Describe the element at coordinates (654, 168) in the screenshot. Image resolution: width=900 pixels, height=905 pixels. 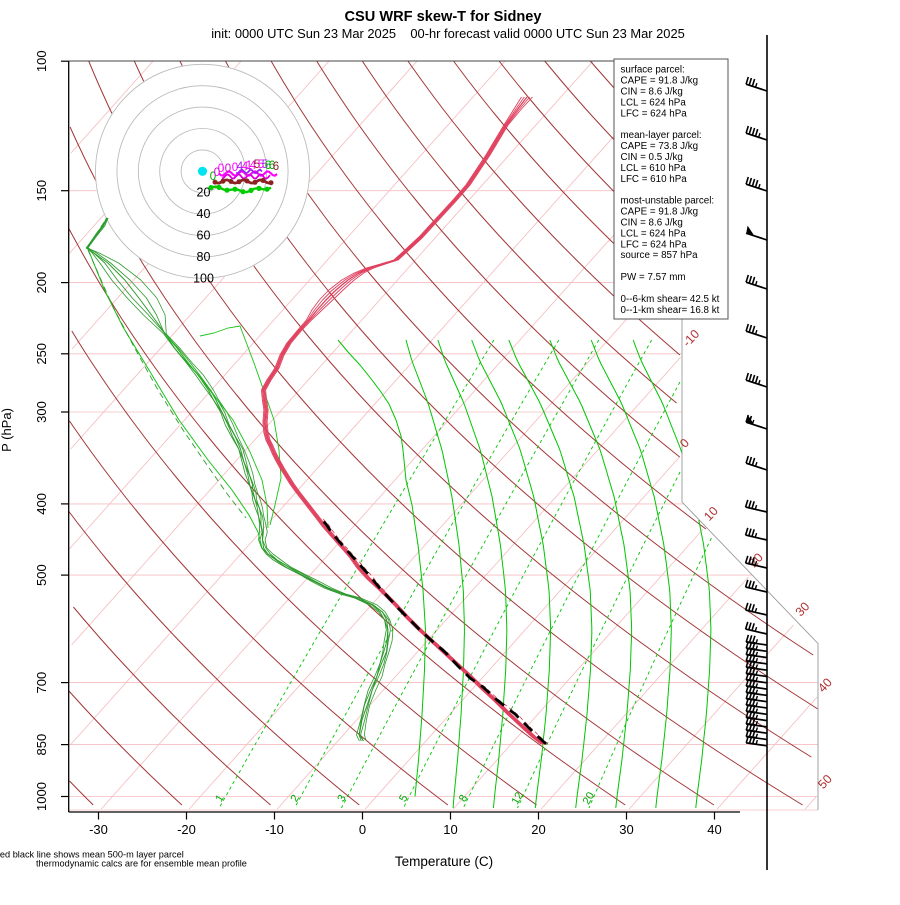
I see `svg-text: LCL = 610 hPa` at that location.